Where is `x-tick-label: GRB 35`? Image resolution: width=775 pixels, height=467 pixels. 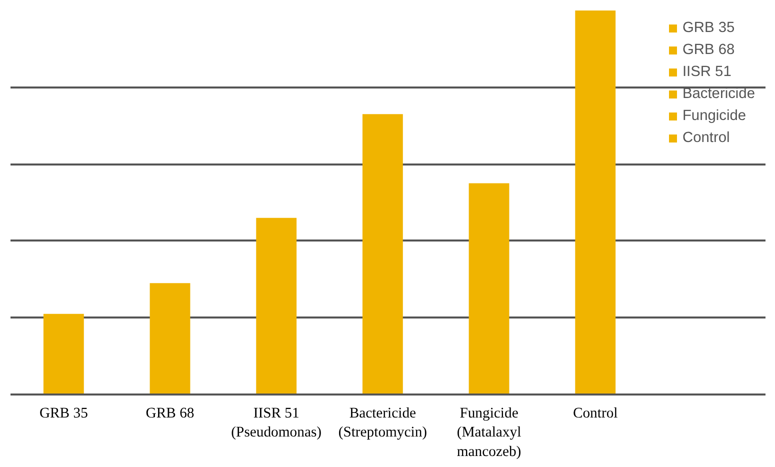 x-tick-label: GRB 35 is located at coordinates (63, 414).